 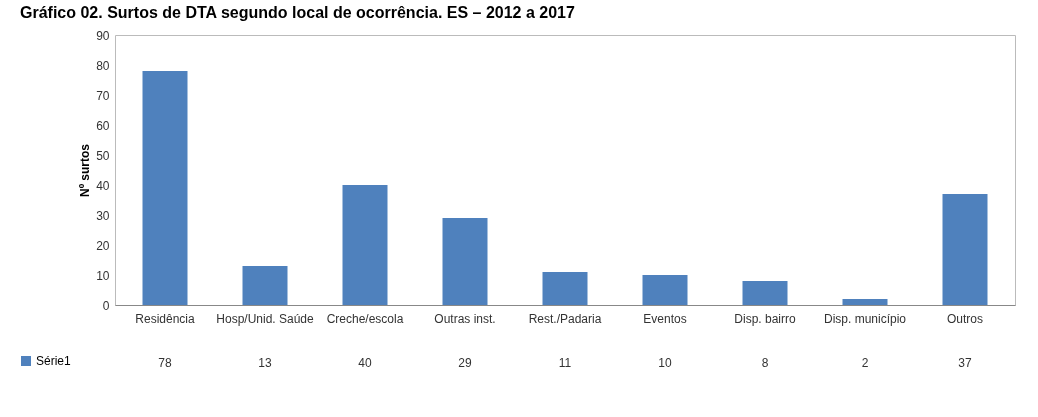 What do you see at coordinates (665, 318) in the screenshot?
I see `x-tick-label: Eventos` at bounding box center [665, 318].